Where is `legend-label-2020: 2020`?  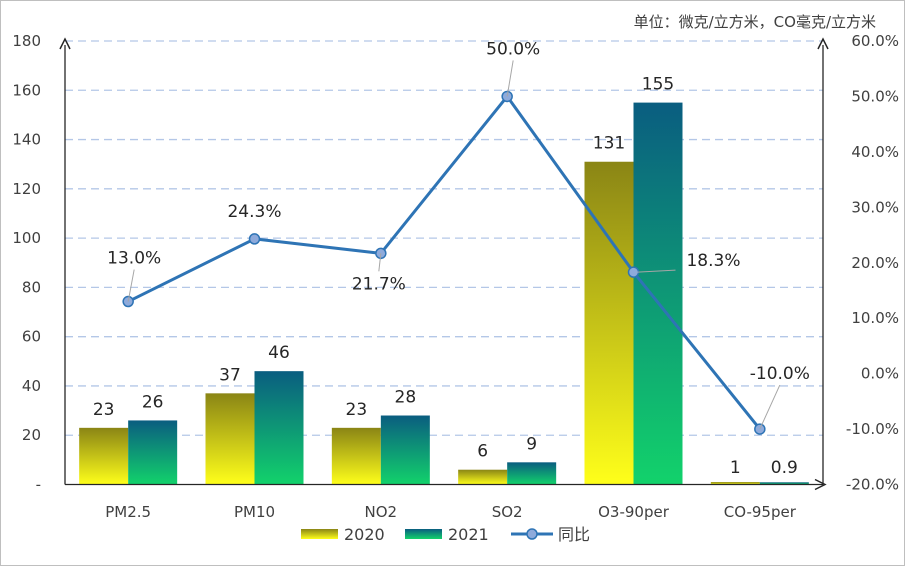
legend-label-2020: 2020 is located at coordinates (364, 534).